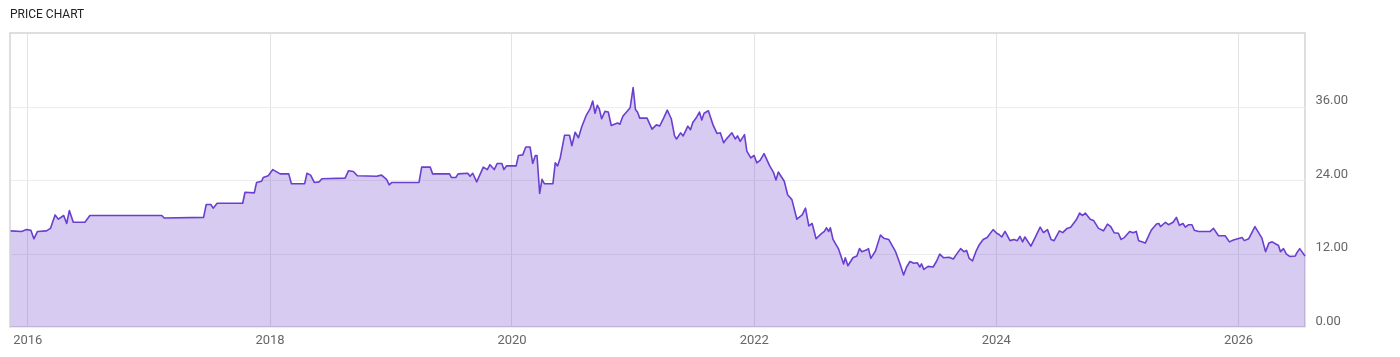 Image resolution: width=1400 pixels, height=357 pixels. Describe the element at coordinates (47, 14) in the screenshot. I see `chart-title: PRICE CHART` at that location.